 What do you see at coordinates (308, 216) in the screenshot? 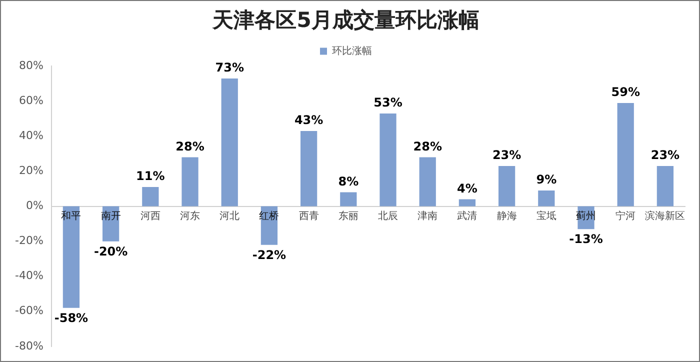
I see `x-tick-label: 西青` at bounding box center [308, 216].